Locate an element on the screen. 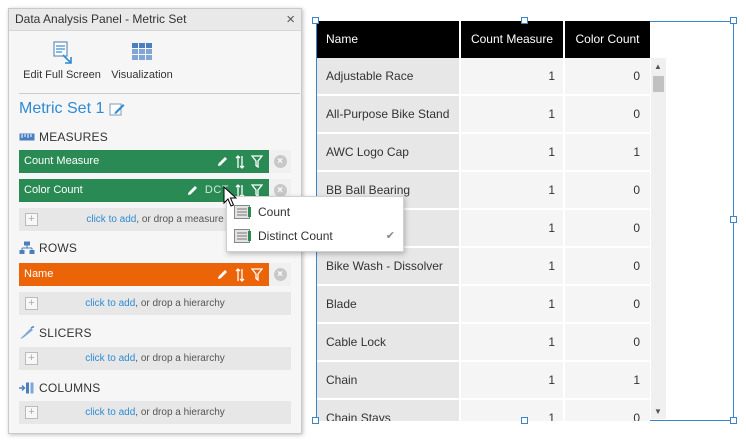  edit-title-icon is located at coordinates (117, 109).